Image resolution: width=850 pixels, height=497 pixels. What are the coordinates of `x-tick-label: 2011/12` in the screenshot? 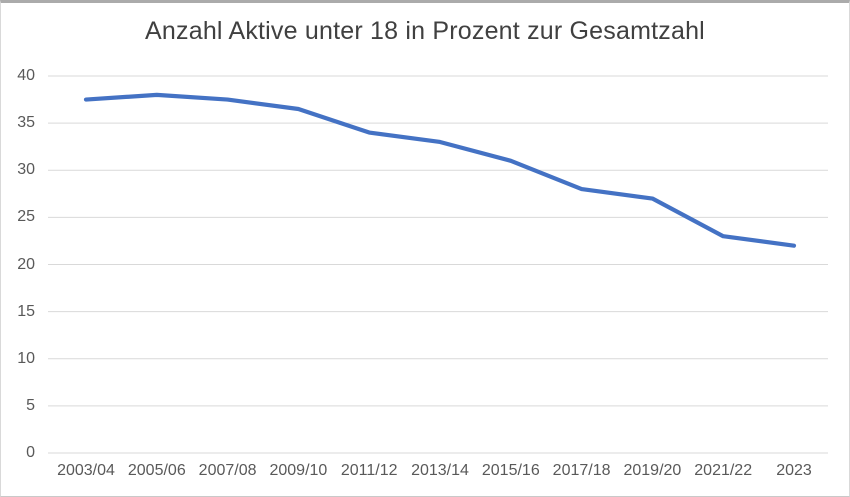 It's located at (369, 470).